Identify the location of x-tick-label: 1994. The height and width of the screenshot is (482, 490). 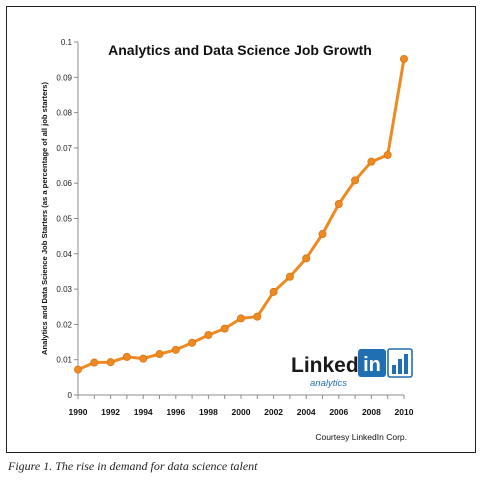
(143, 412).